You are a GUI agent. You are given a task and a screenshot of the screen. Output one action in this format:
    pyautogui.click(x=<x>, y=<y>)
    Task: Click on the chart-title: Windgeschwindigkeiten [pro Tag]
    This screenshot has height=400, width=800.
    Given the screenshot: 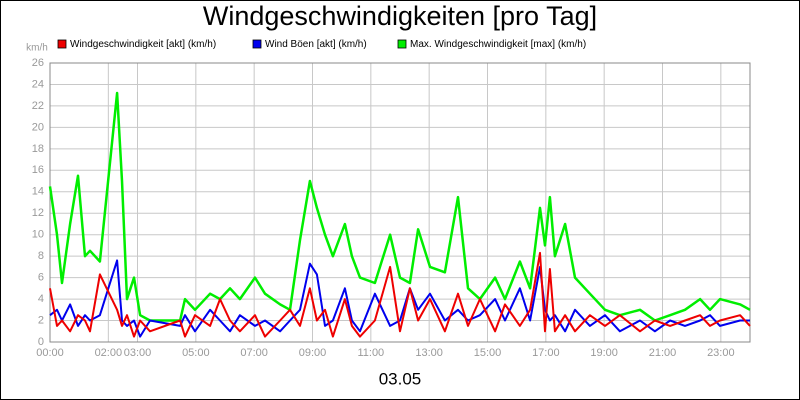 What is the action you would take?
    pyautogui.click(x=400, y=16)
    